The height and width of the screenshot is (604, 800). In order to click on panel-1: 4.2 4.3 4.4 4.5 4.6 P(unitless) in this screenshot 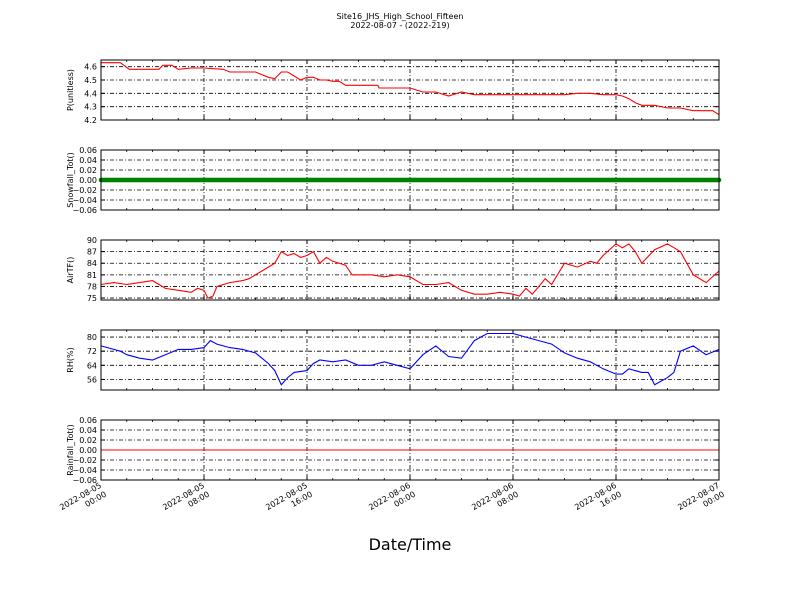, I will do `click(393, 92)`.